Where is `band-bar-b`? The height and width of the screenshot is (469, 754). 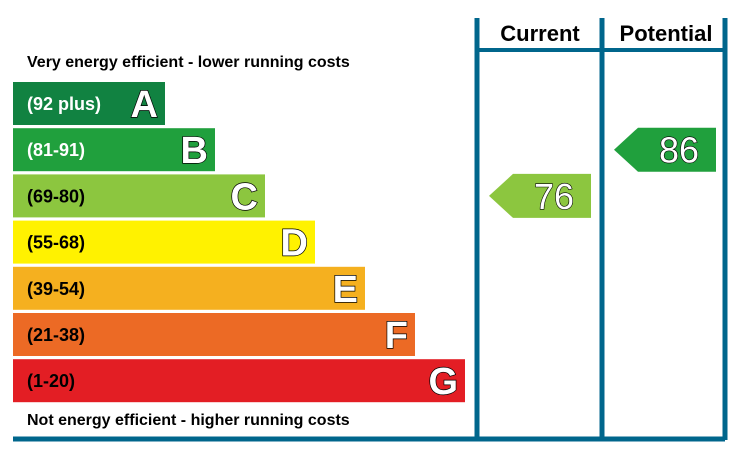 band-bar-b is located at coordinates (114, 150).